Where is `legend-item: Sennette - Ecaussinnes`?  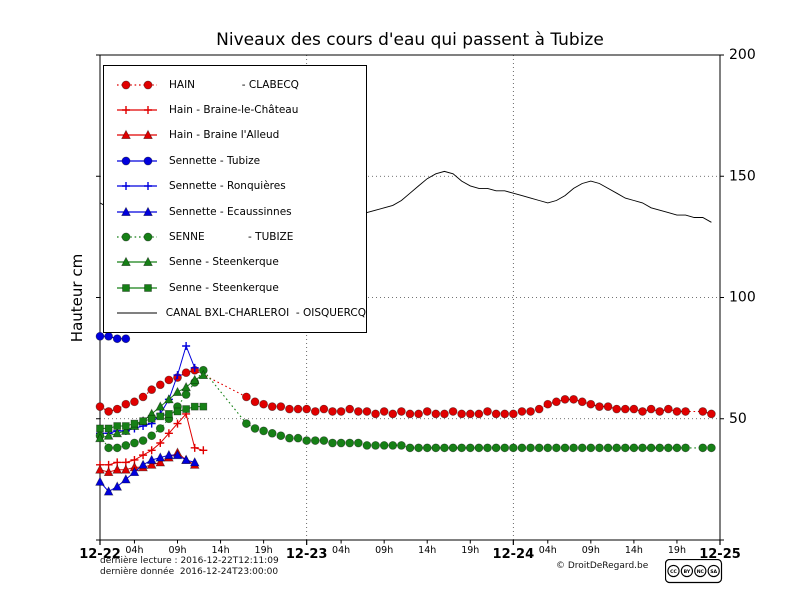 legend-item: Sennette - Ecaussinnes is located at coordinates (235, 211).